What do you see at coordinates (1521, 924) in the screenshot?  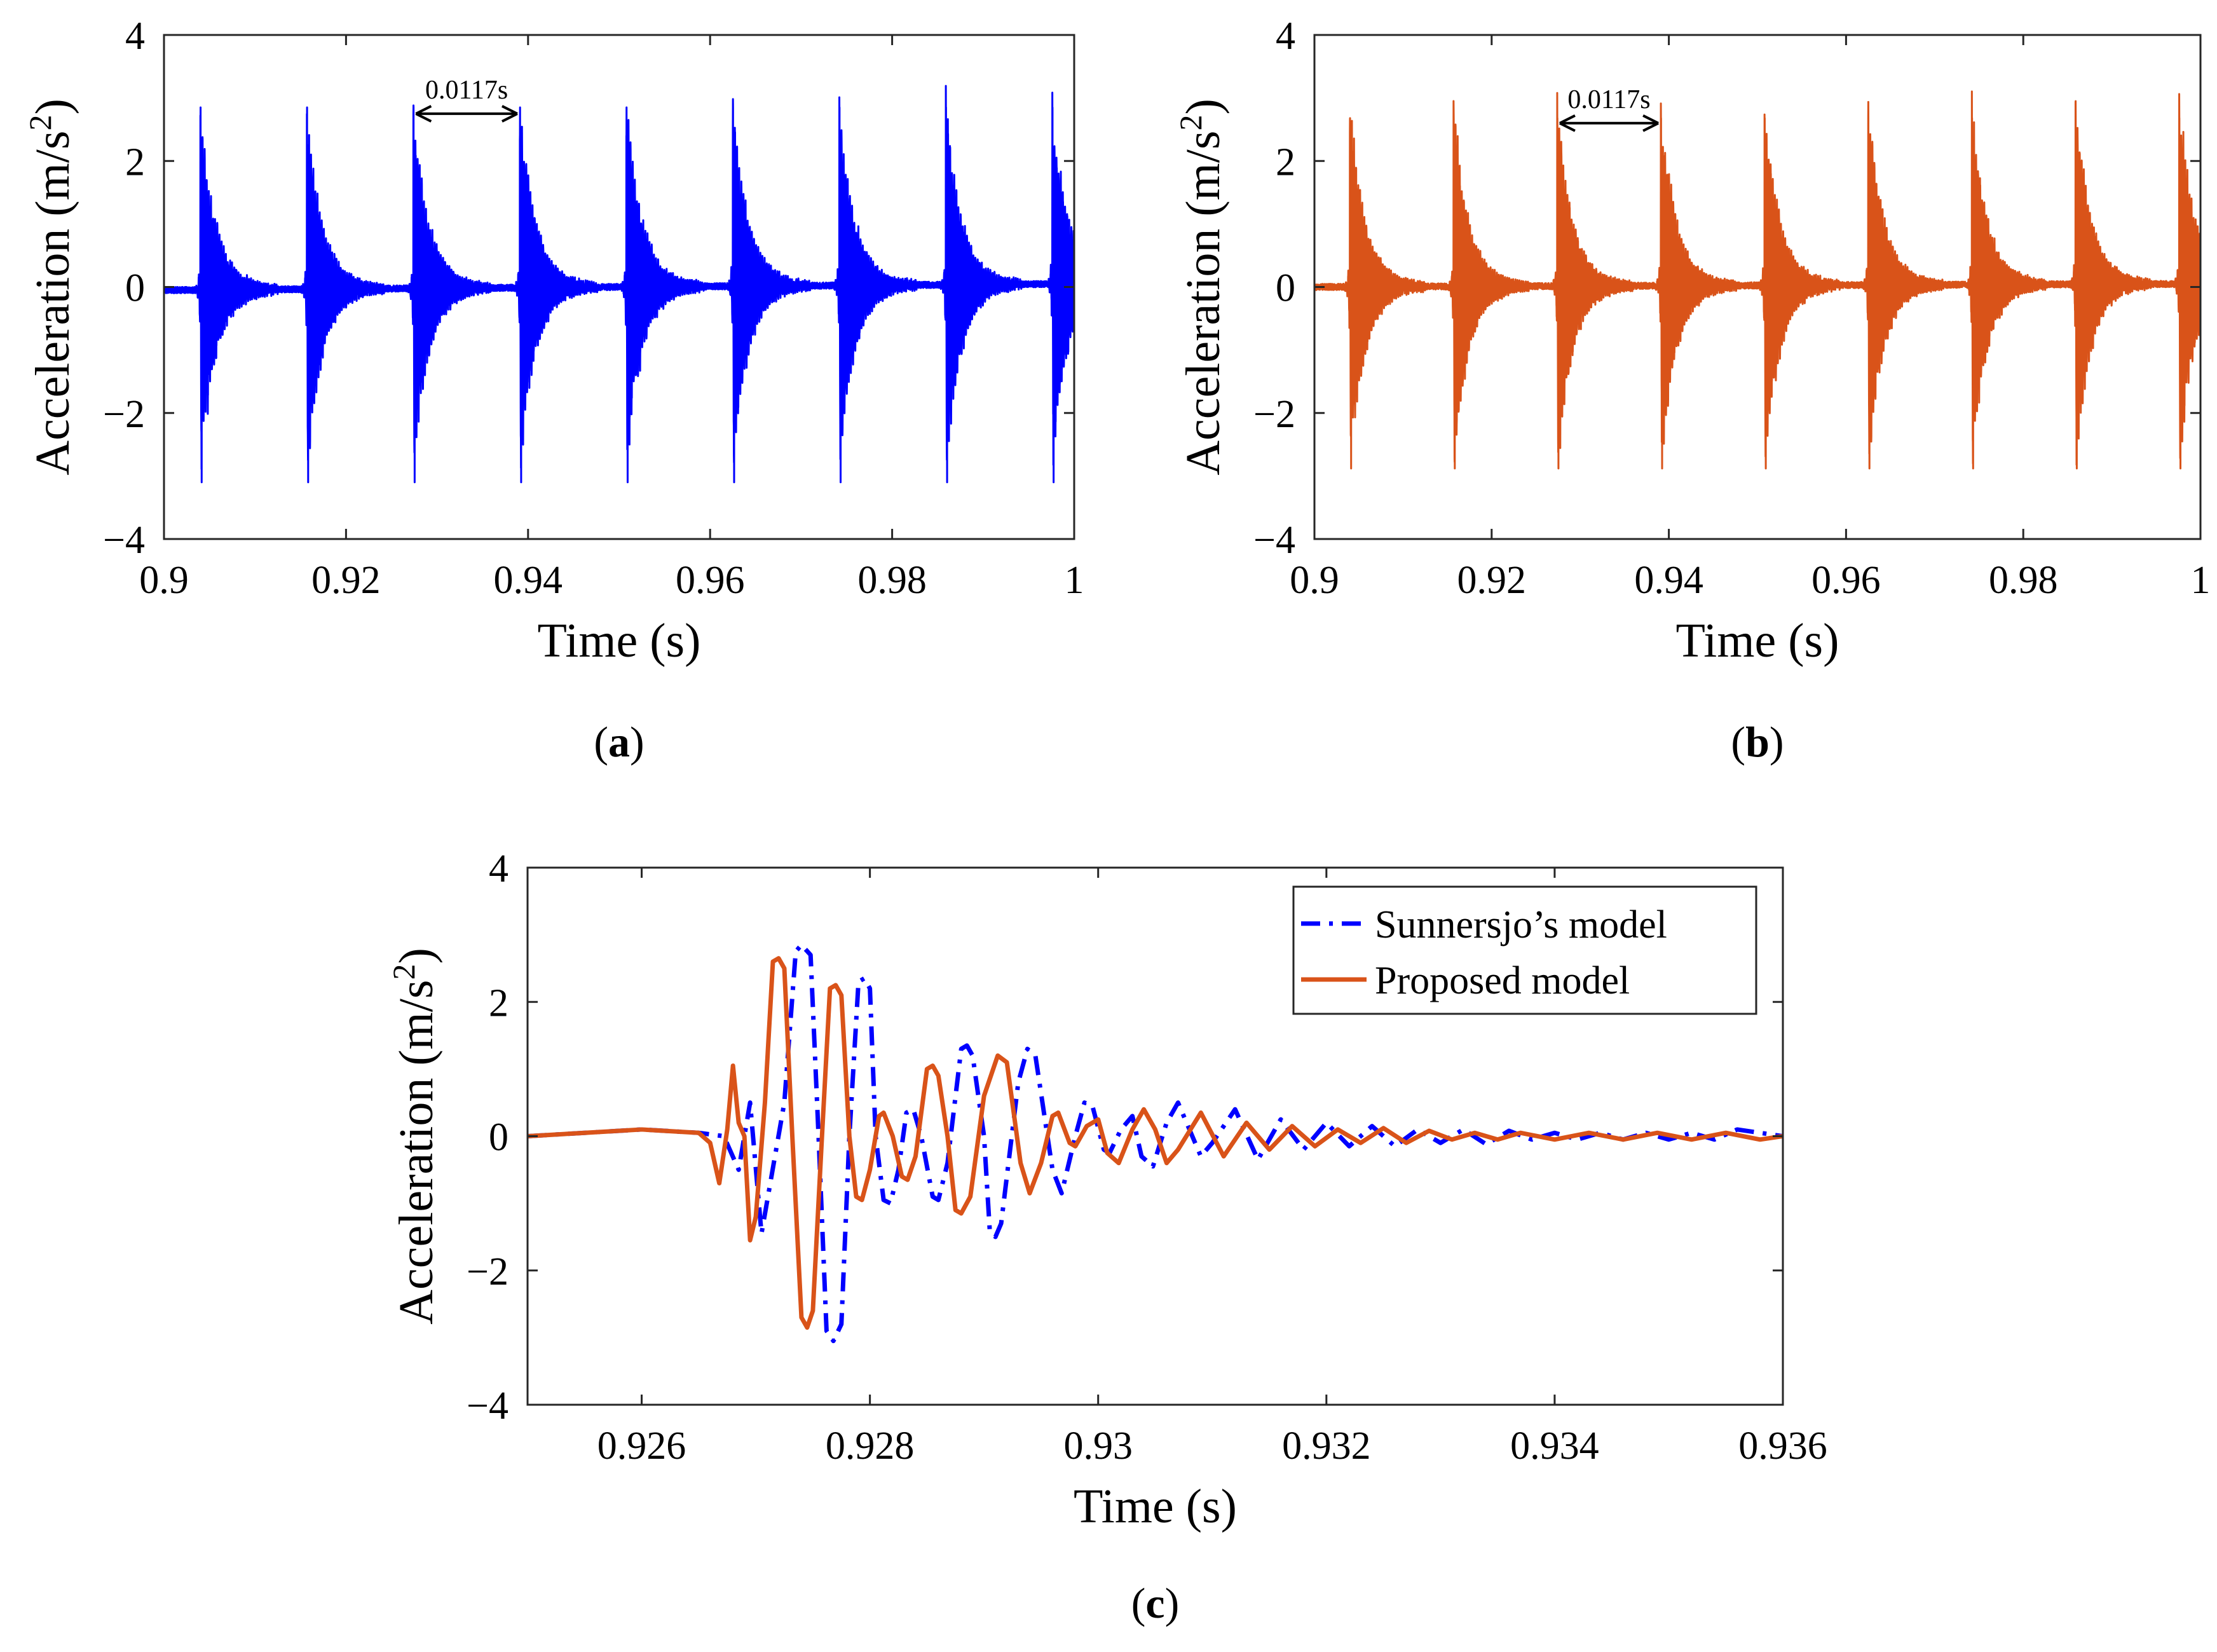 I see `legend-entry-0: Sunnersjo’s model` at bounding box center [1521, 924].